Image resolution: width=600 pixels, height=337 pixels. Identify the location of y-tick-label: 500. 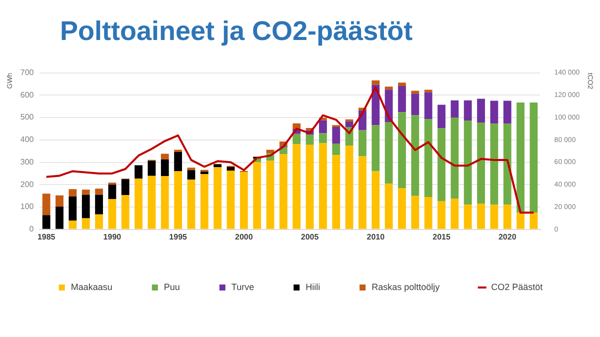
(27, 117).